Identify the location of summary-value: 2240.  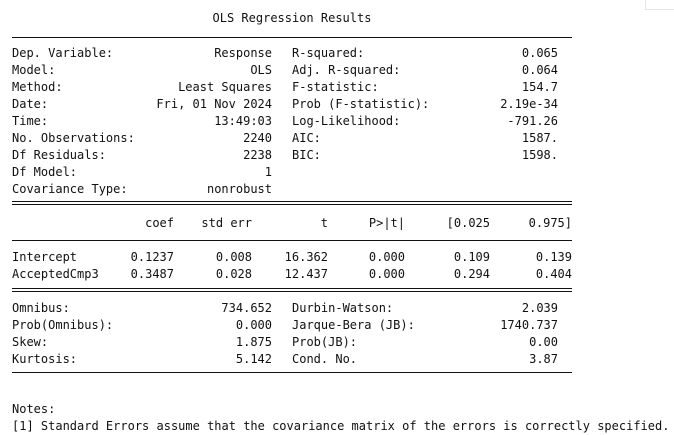
(257, 138).